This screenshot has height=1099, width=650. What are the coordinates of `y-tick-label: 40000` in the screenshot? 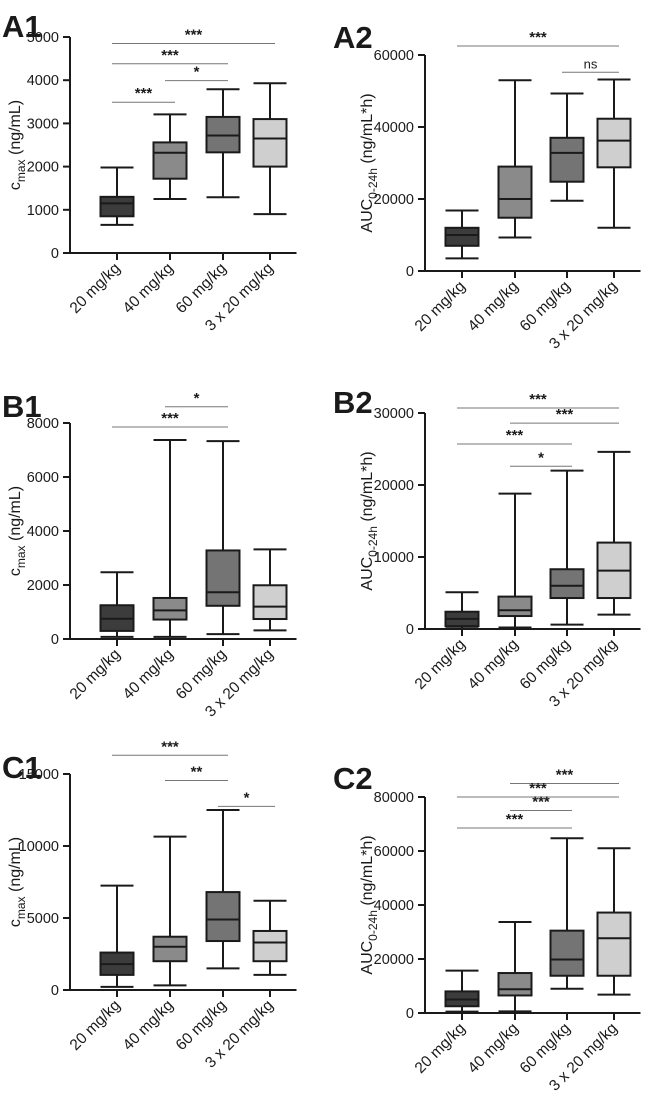 It's located at (394, 128).